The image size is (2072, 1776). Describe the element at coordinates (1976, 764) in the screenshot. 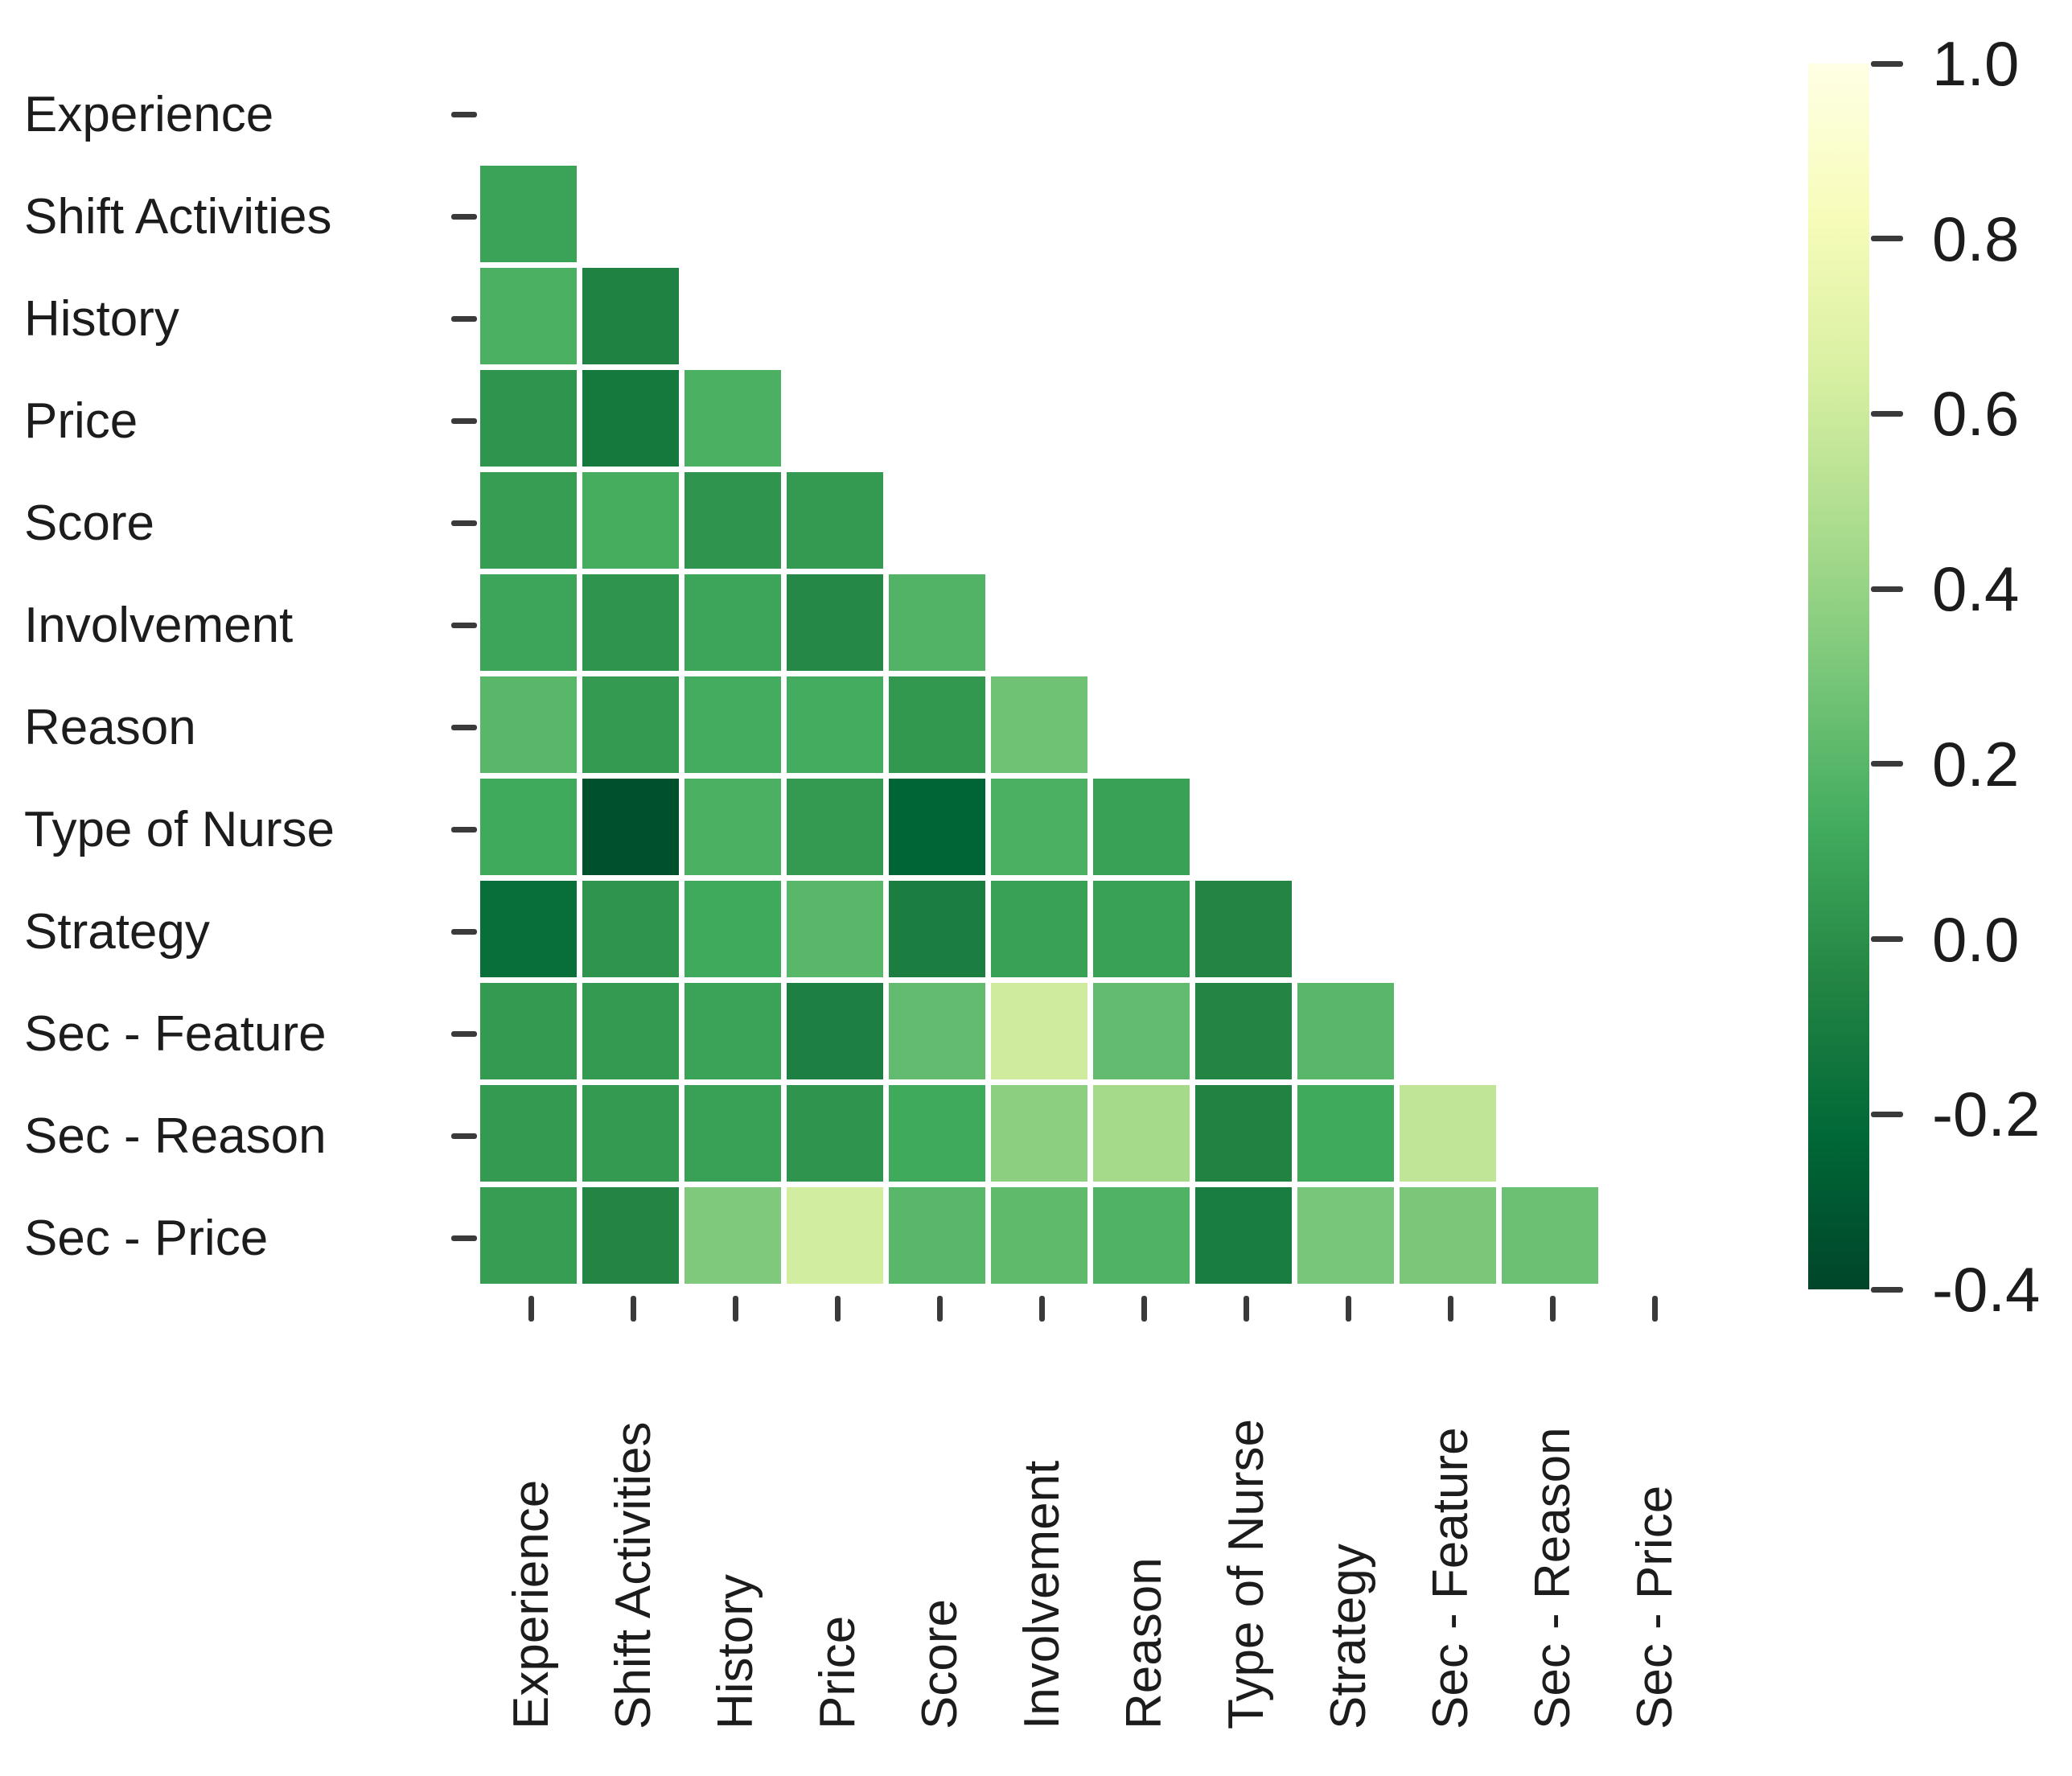

I see `colorbar-tick-label: 0.2` at that location.